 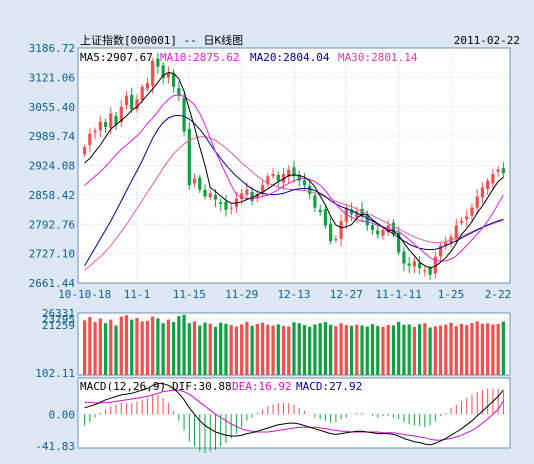 I want to click on price-y-tick-label: 3121.06, so click(x=52, y=77).